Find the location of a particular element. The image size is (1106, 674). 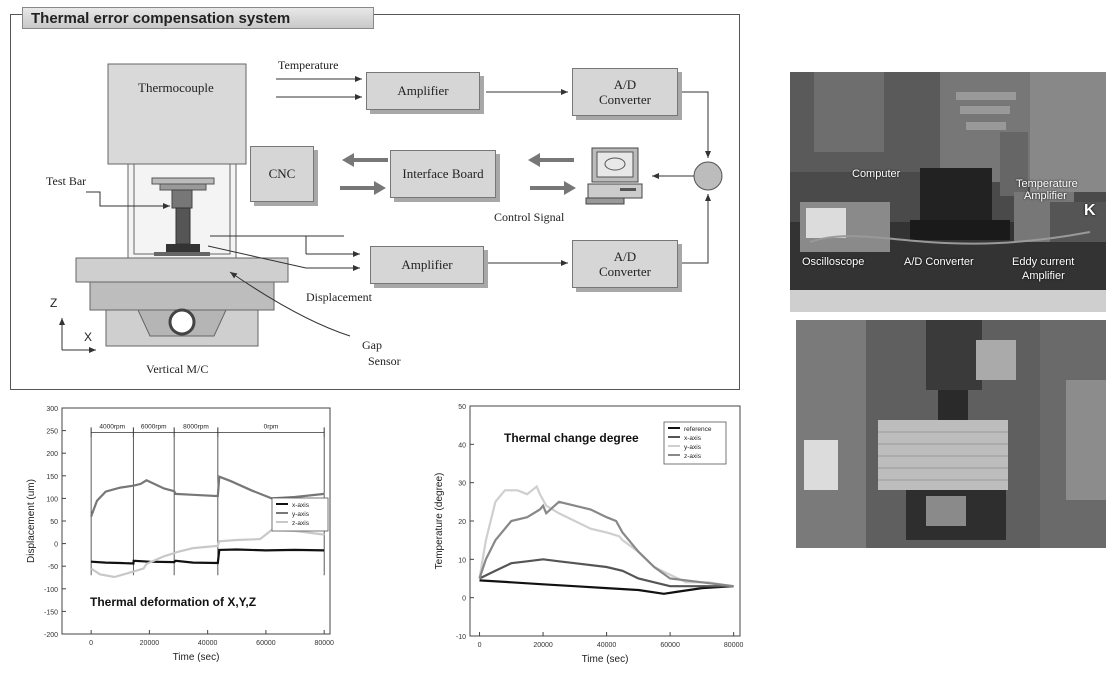

amplifier-top-box: Amplifier is located at coordinates (423, 91).